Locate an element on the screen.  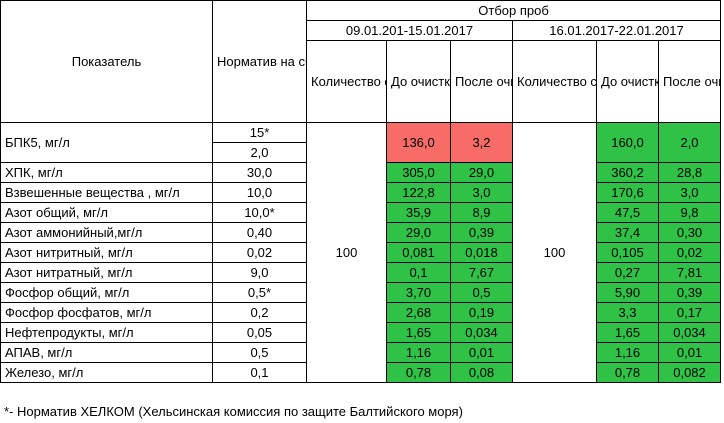
indicator-name: Фосфор фосфатов, мг/л is located at coordinates (106, 312).